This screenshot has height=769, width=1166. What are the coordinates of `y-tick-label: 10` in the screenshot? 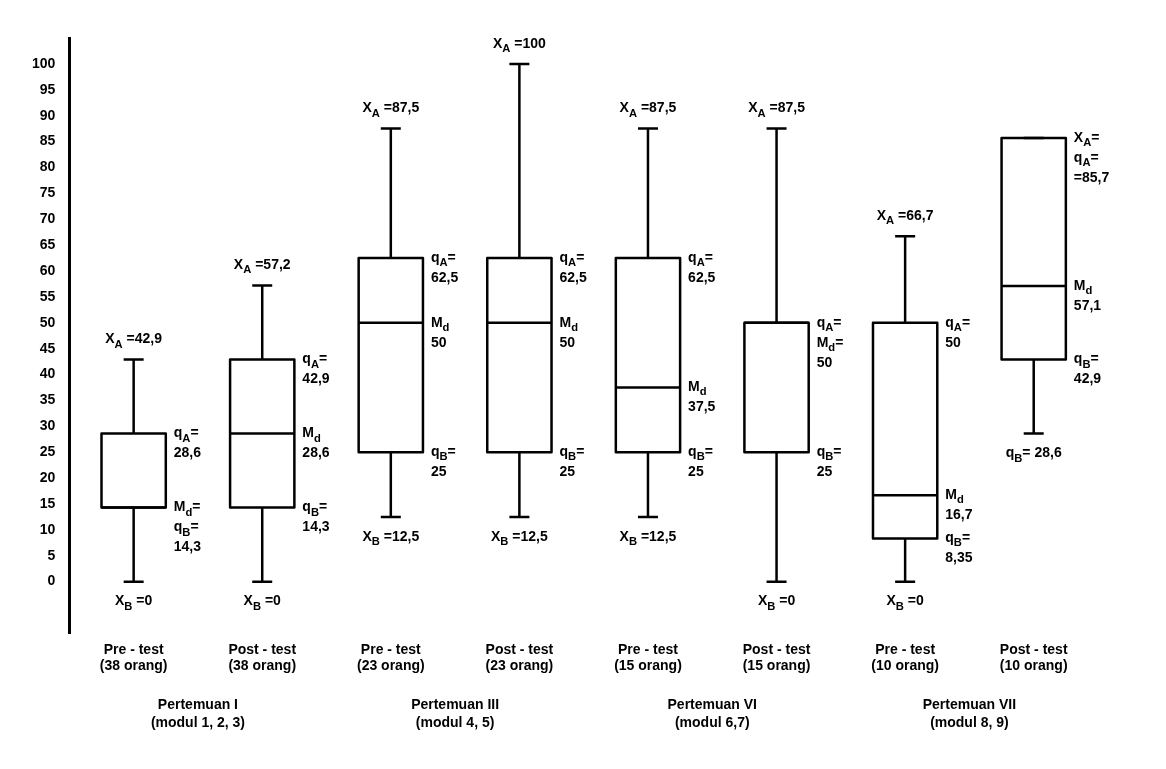 It's located at (47, 528).